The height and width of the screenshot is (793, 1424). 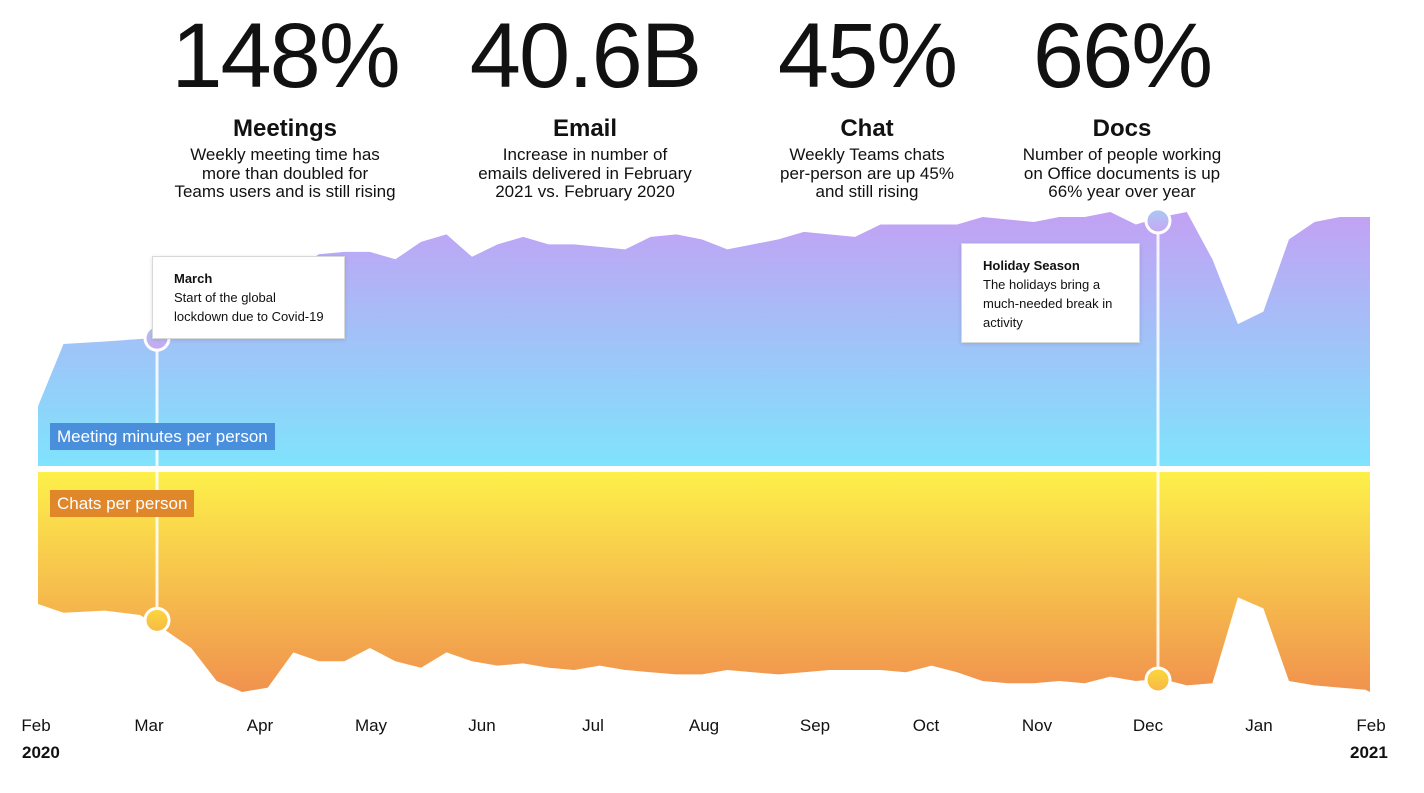 What do you see at coordinates (1148, 725) in the screenshot?
I see `x-tick-label: Dec` at bounding box center [1148, 725].